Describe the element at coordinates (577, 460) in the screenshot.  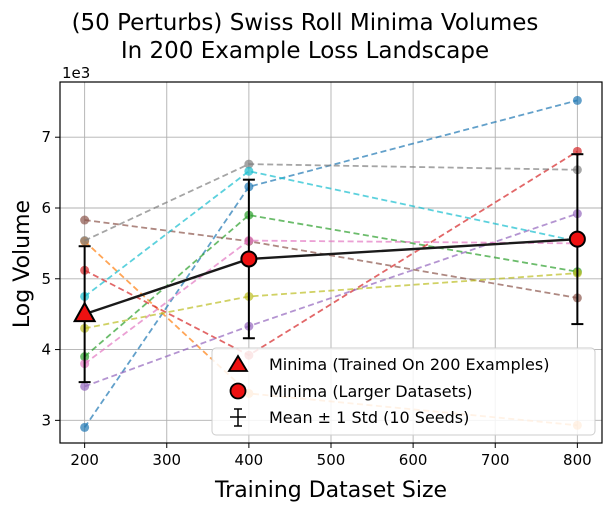
I see `x-tick-label: 800` at that location.